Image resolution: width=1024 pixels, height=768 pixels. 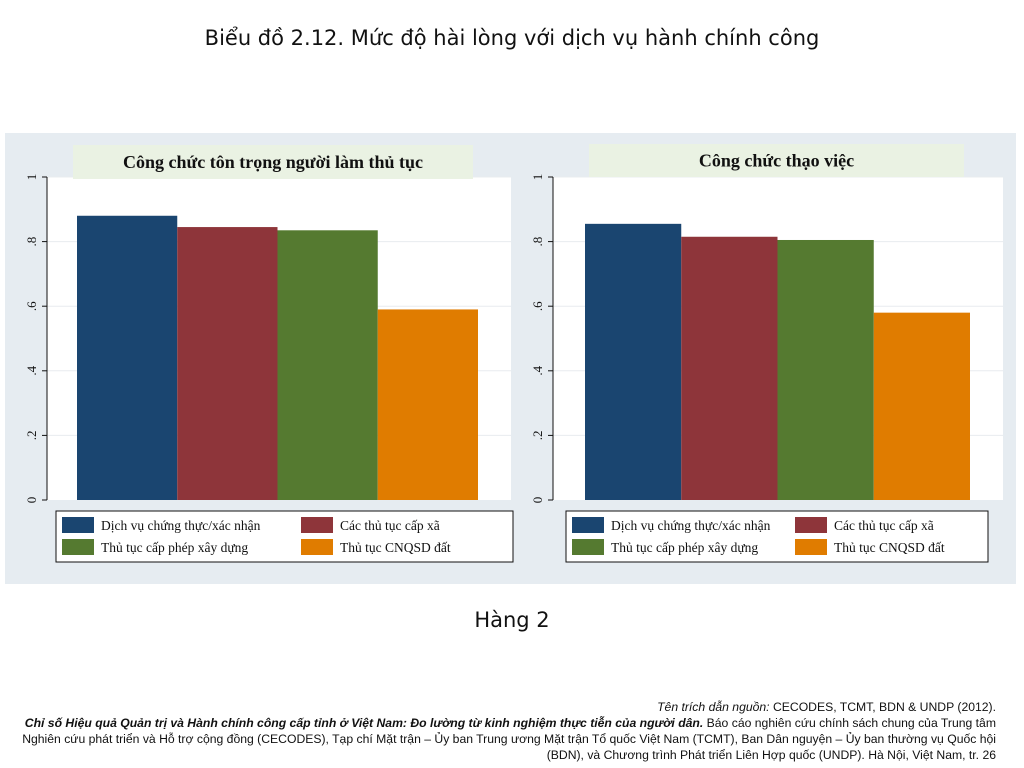 I want to click on slide-subtitle: Hàng 2, so click(x=512, y=620).